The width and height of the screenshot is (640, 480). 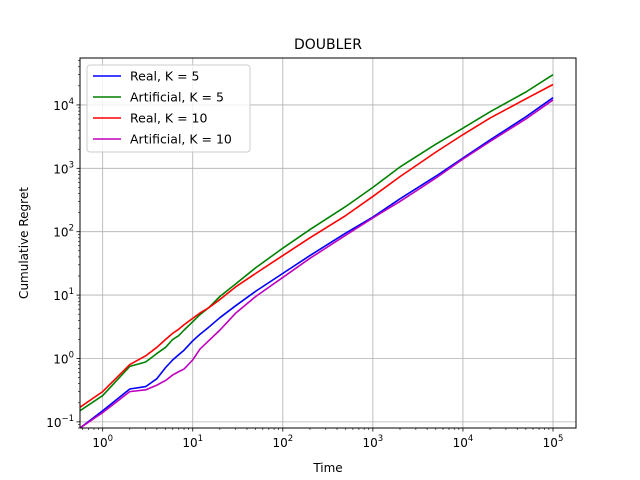 I want to click on legend-label: Artificial, K = 10, so click(x=181, y=139).